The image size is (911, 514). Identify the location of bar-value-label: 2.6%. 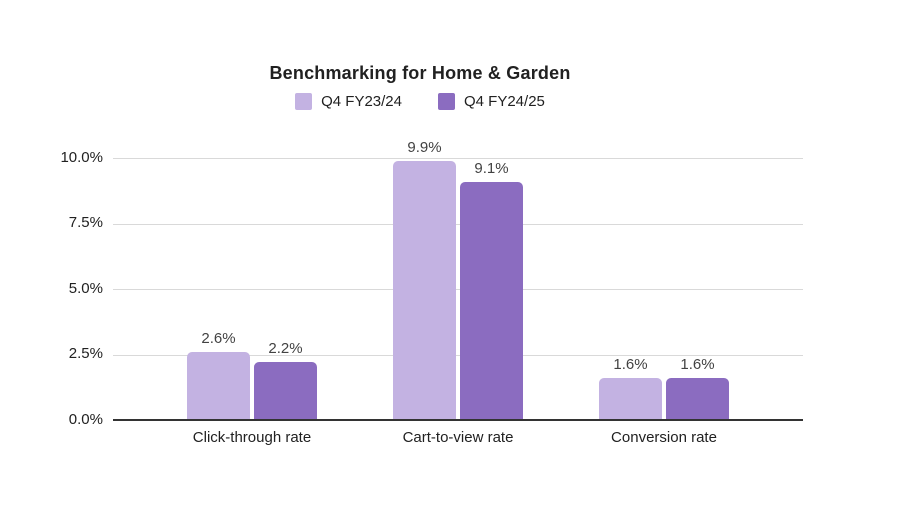
(218, 338).